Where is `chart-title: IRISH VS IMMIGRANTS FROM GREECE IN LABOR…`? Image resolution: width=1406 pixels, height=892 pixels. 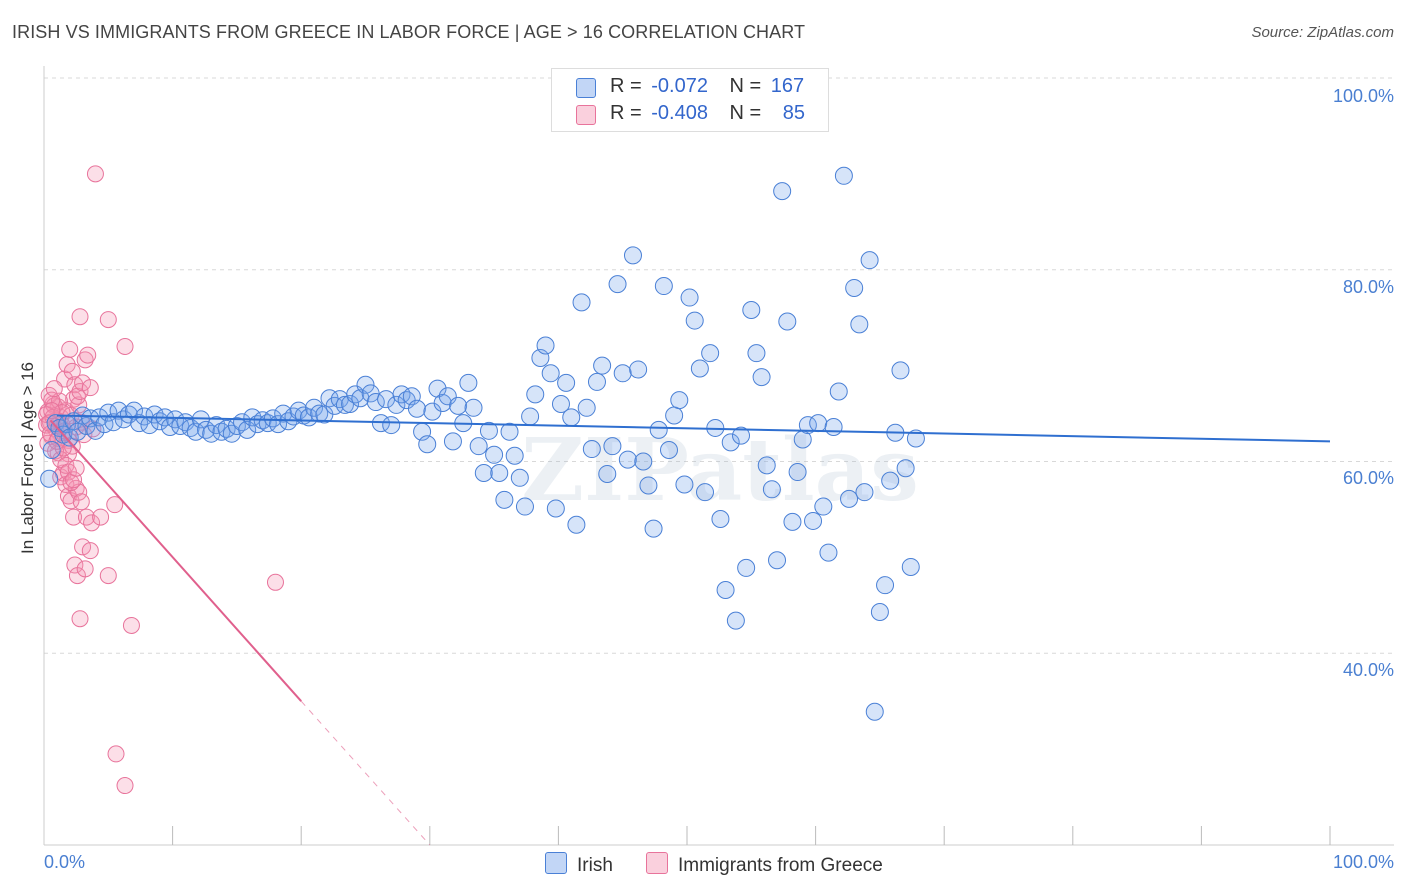 chart-title: IRISH VS IMMIGRANTS FROM GREECE IN LABOR… is located at coordinates (409, 32).